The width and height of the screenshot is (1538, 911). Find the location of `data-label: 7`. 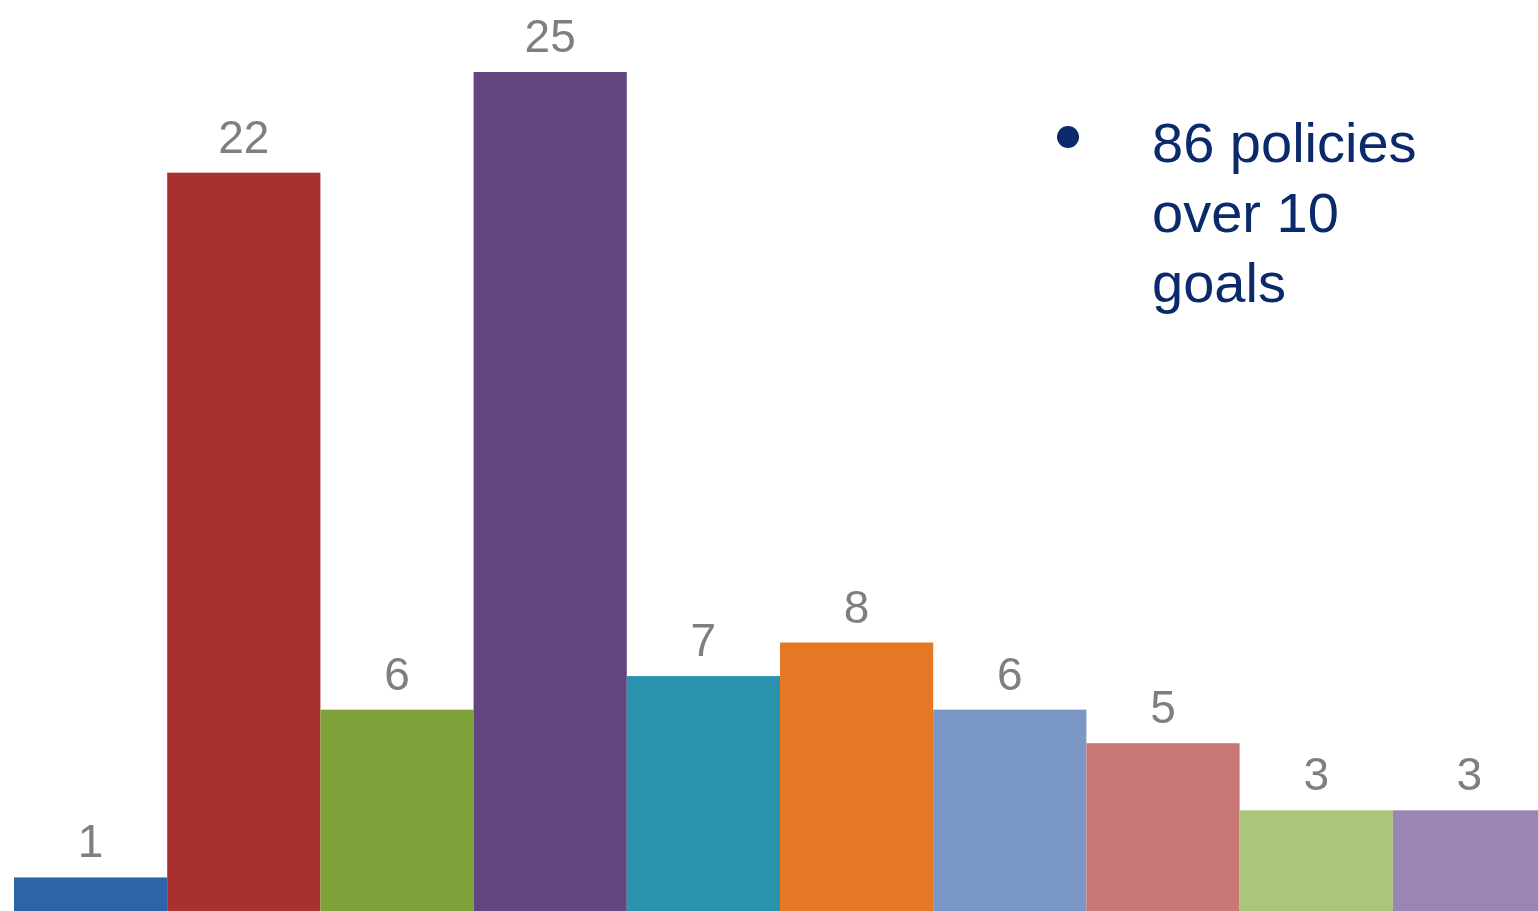

data-label: 7 is located at coordinates (703, 640).